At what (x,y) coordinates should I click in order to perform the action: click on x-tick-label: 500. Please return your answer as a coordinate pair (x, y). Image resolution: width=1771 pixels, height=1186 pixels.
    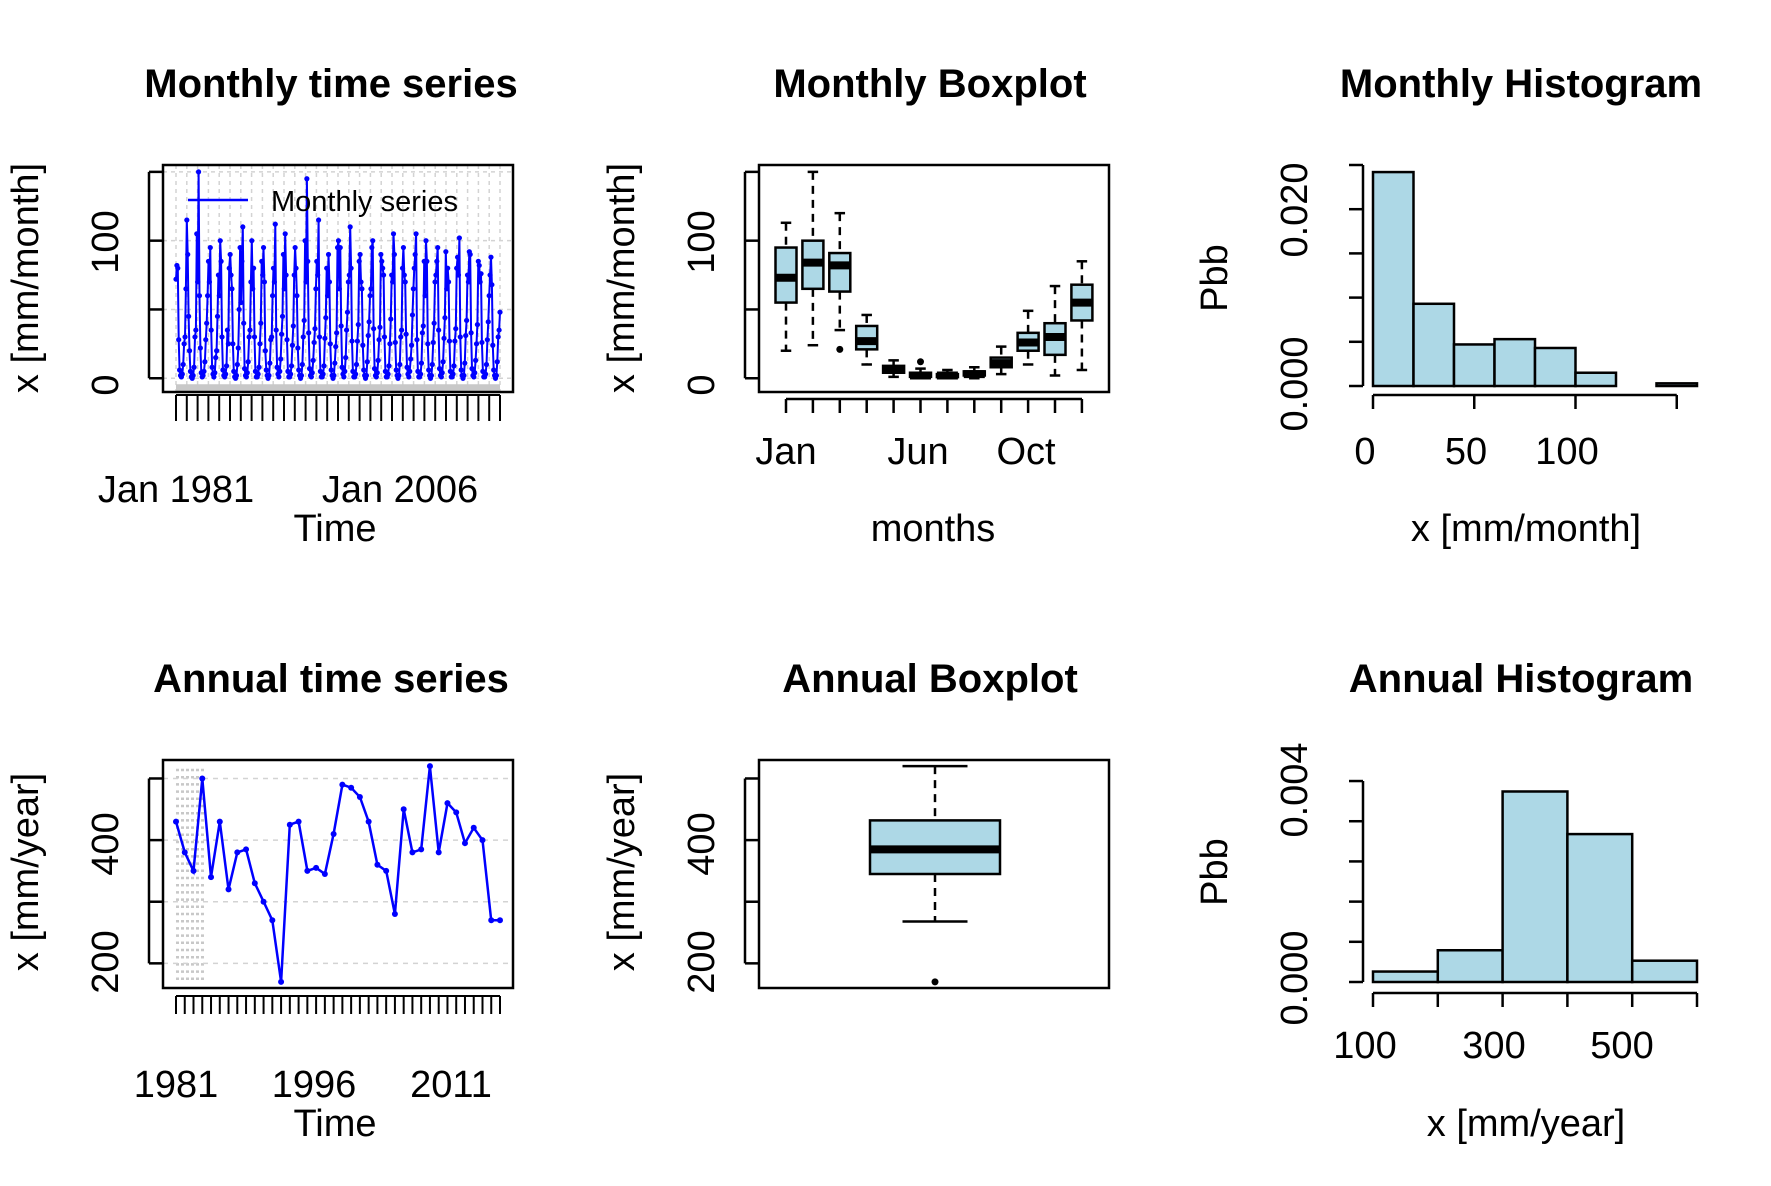
    Looking at the image, I should click on (1621, 1046).